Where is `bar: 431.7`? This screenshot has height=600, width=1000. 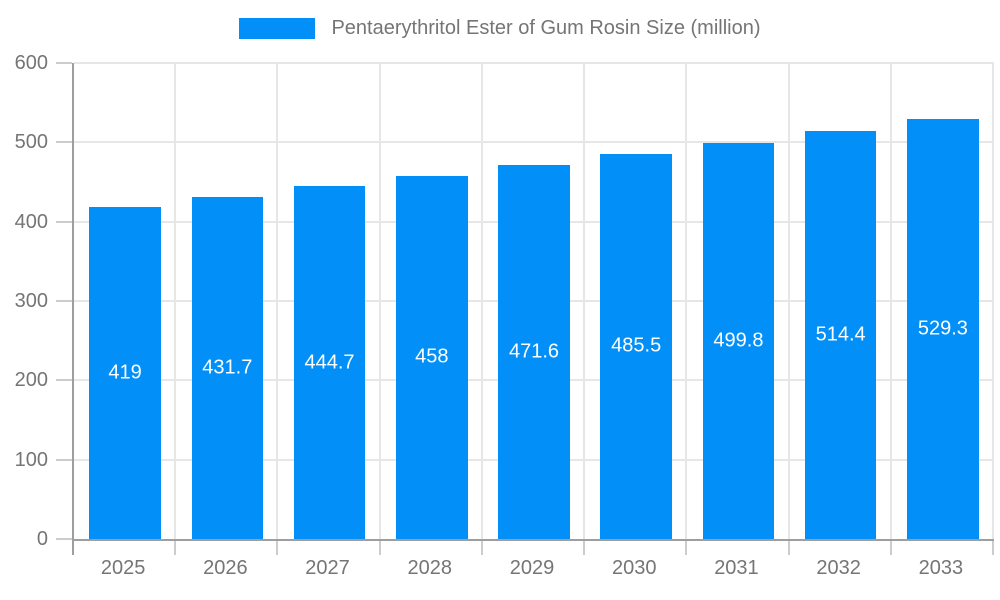 bar: 431.7 is located at coordinates (227, 367).